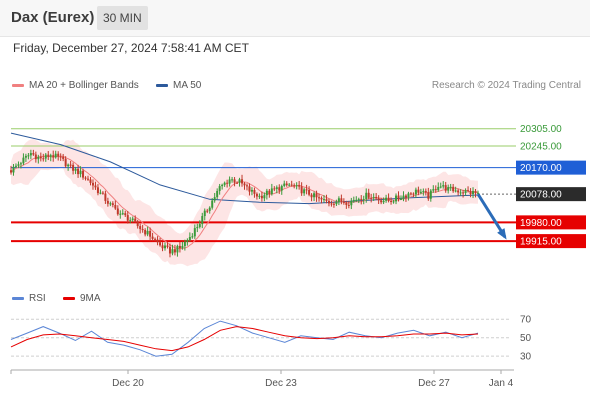  I want to click on rsi-tick-label: 30, so click(526, 357).